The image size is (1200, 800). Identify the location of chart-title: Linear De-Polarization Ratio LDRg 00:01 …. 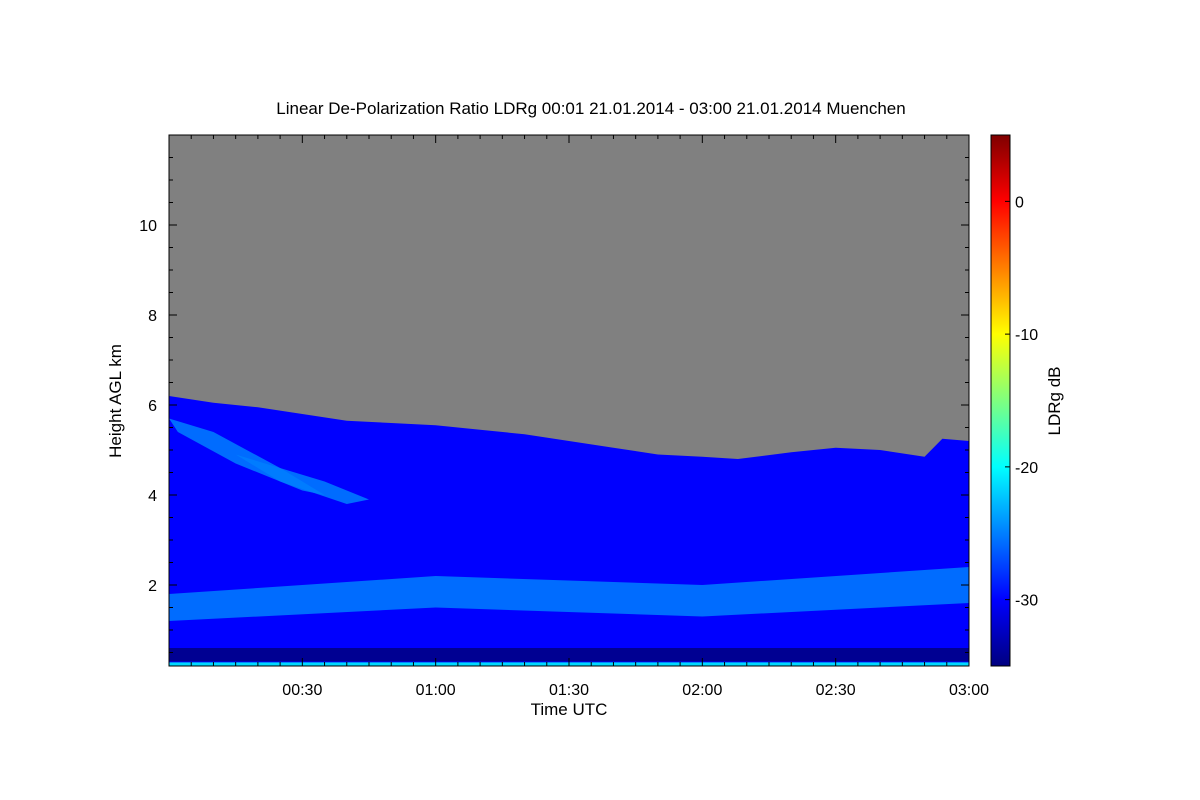
(590, 108).